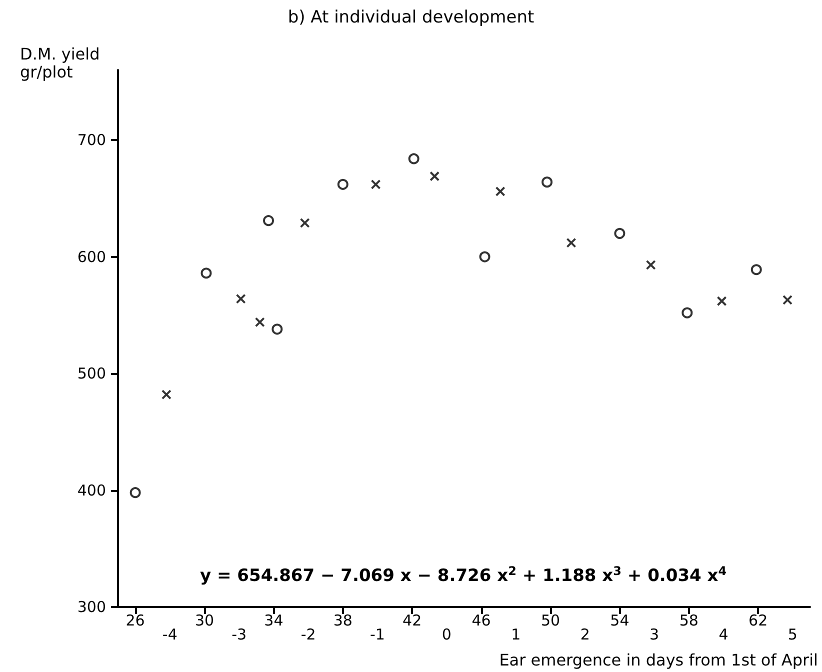  What do you see at coordinates (91, 607) in the screenshot?
I see `y-tick-label: 300` at bounding box center [91, 607].